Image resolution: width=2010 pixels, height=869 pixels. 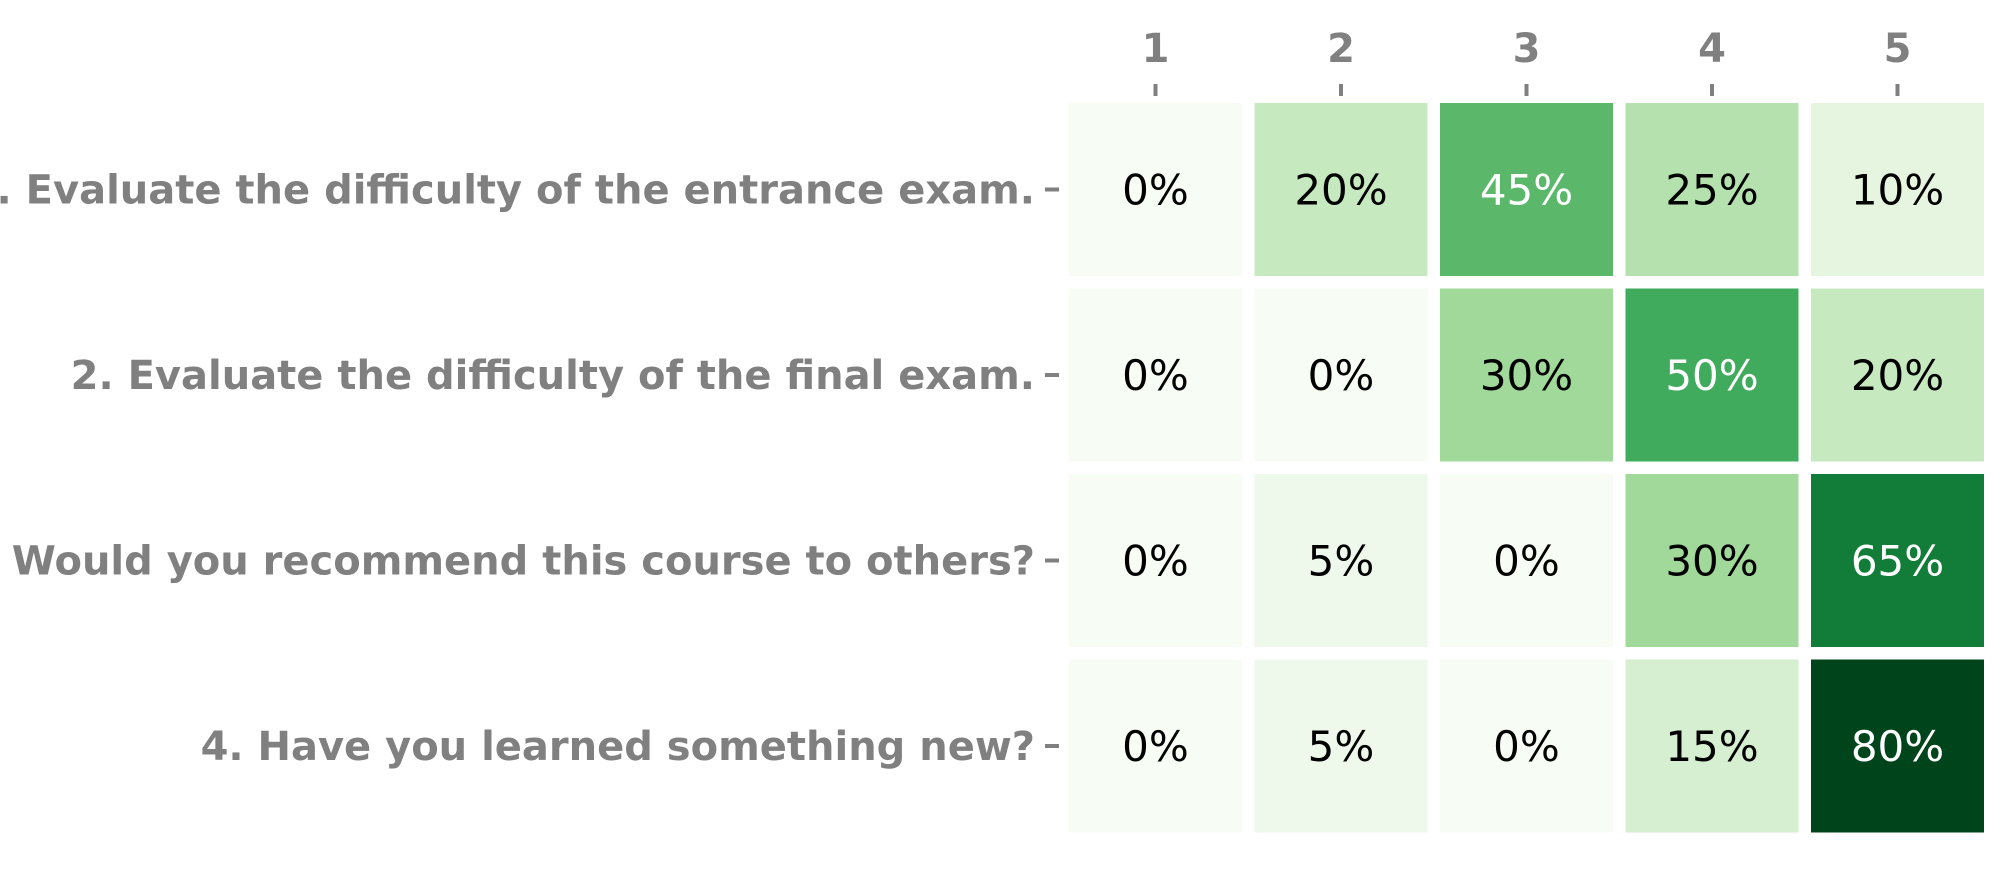 I want to click on cell-value-label: 65%, so click(x=1897, y=561).